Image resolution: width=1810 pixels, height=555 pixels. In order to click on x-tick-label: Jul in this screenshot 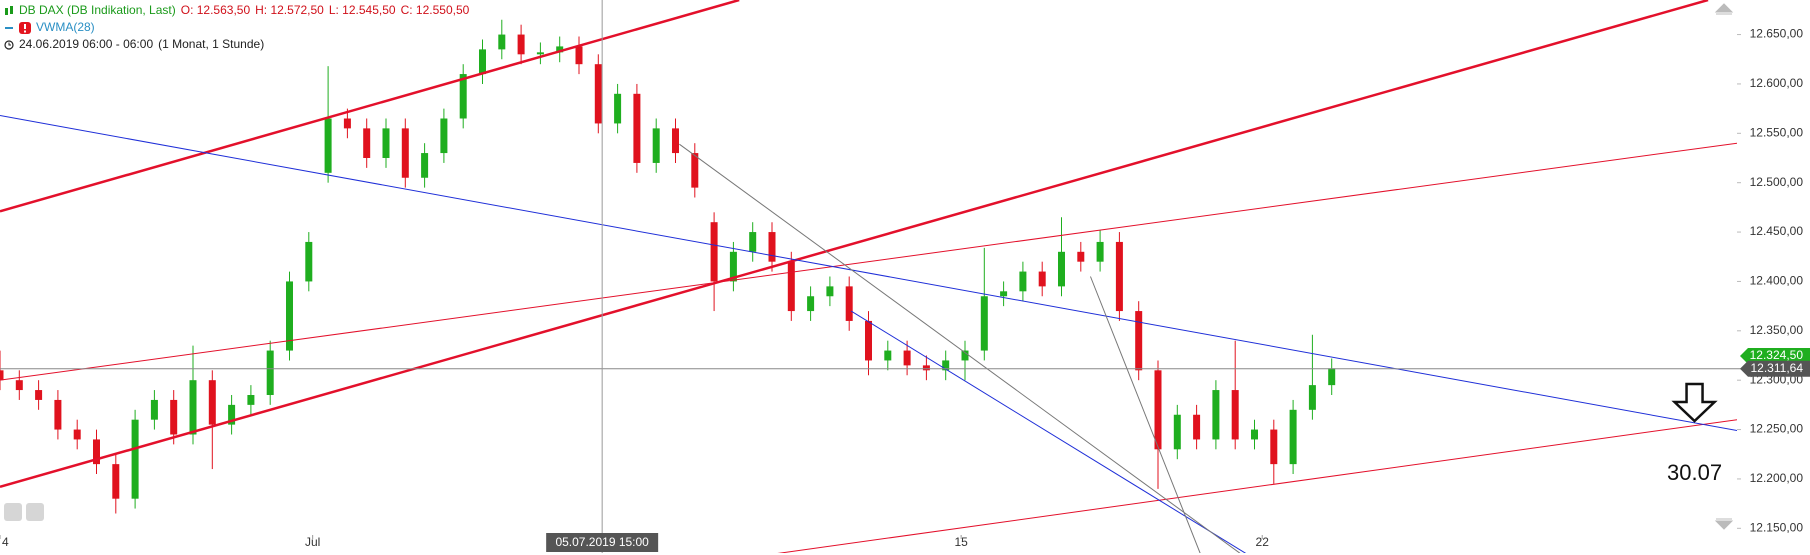, I will do `click(312, 542)`.